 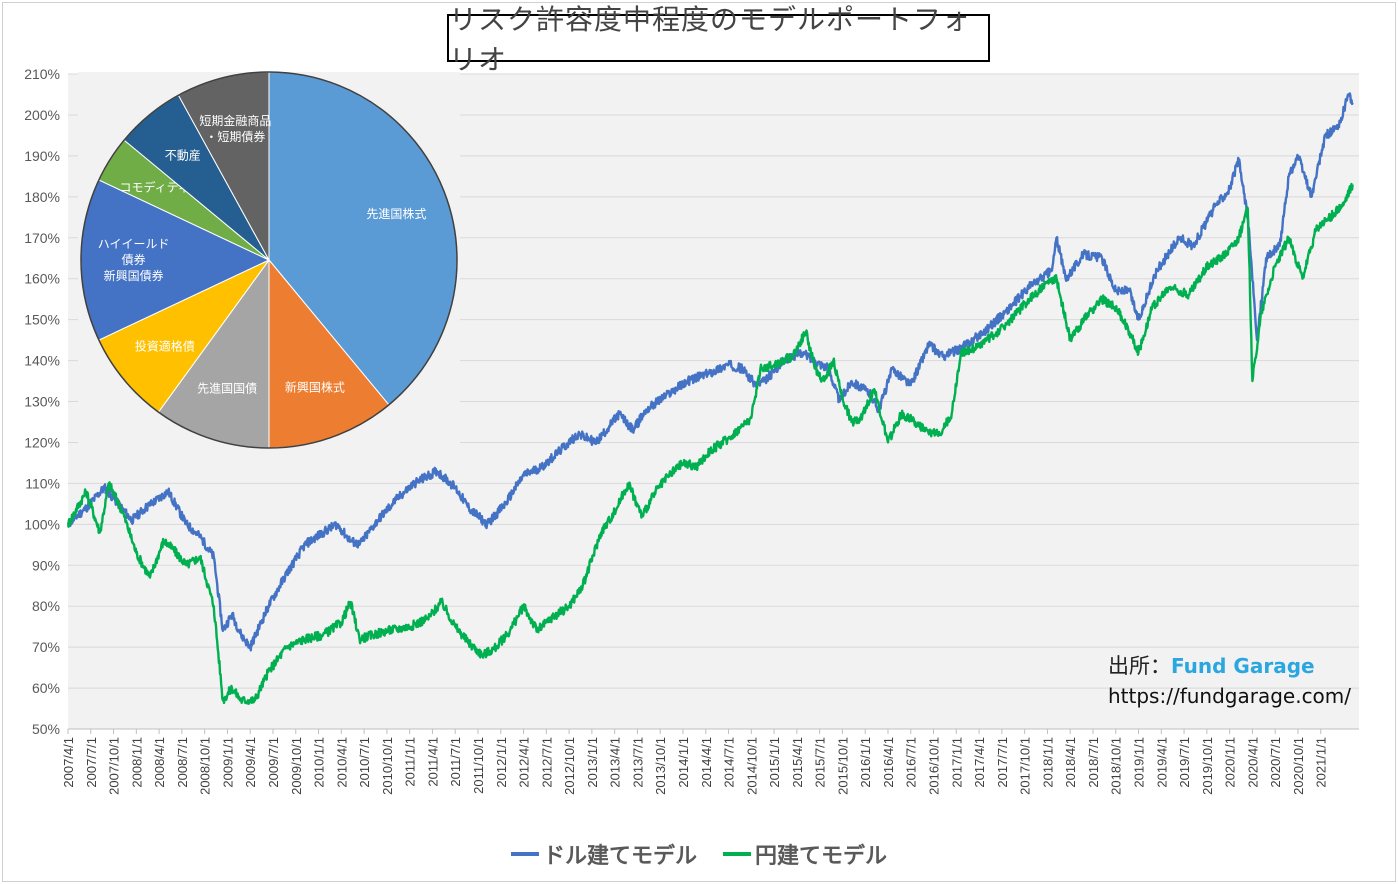 I want to click on x-tick-label: 2009/1/1, so click(x=227, y=762).